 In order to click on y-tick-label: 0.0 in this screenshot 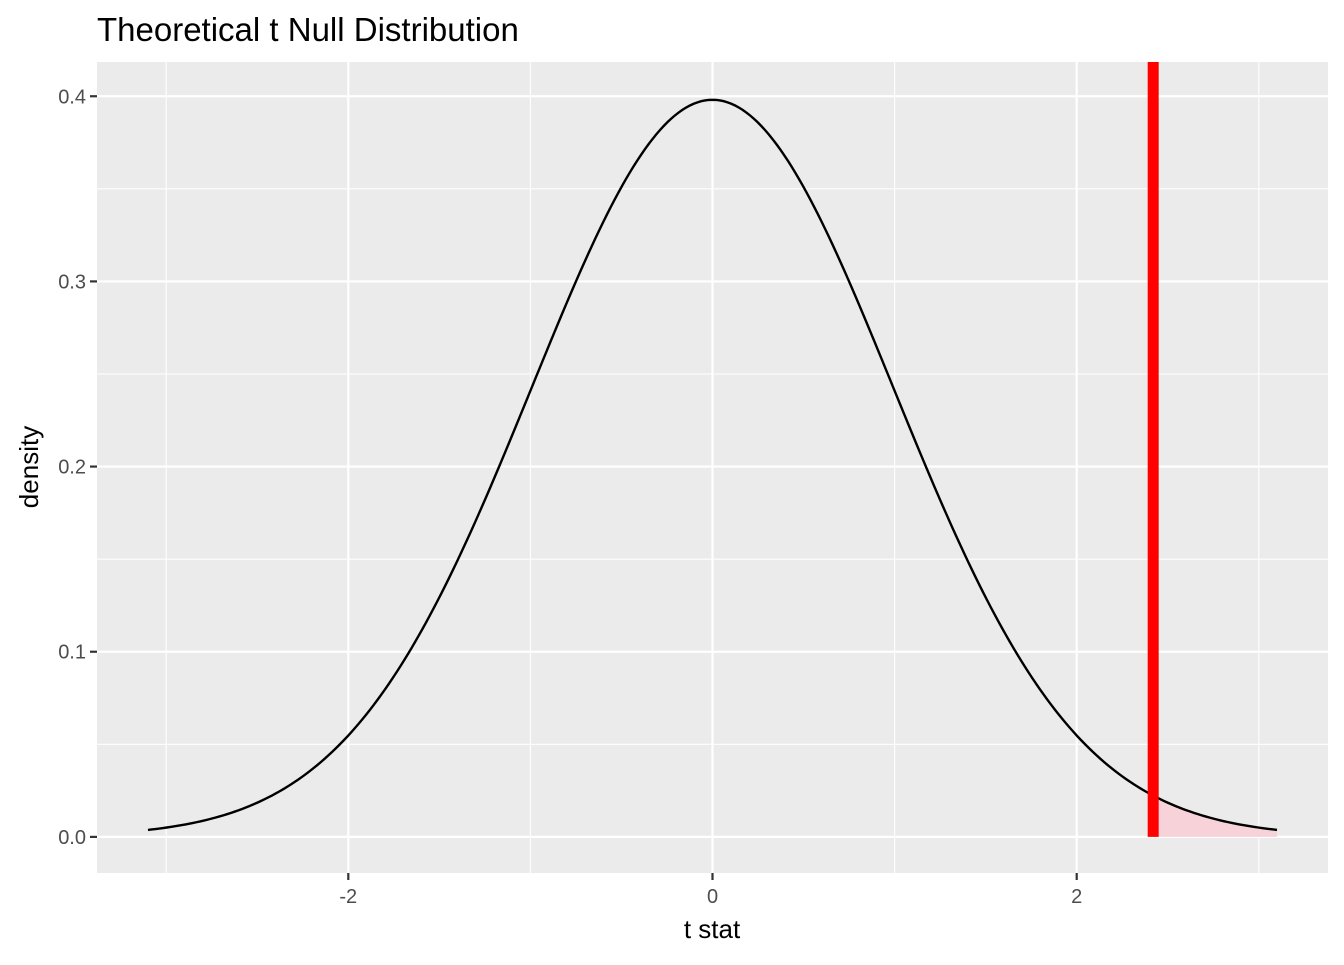, I will do `click(72, 838)`.